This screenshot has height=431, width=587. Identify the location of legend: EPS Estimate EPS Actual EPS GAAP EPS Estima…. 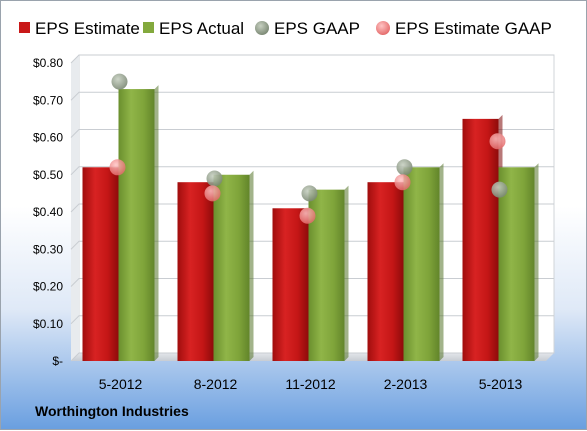
(285, 28).